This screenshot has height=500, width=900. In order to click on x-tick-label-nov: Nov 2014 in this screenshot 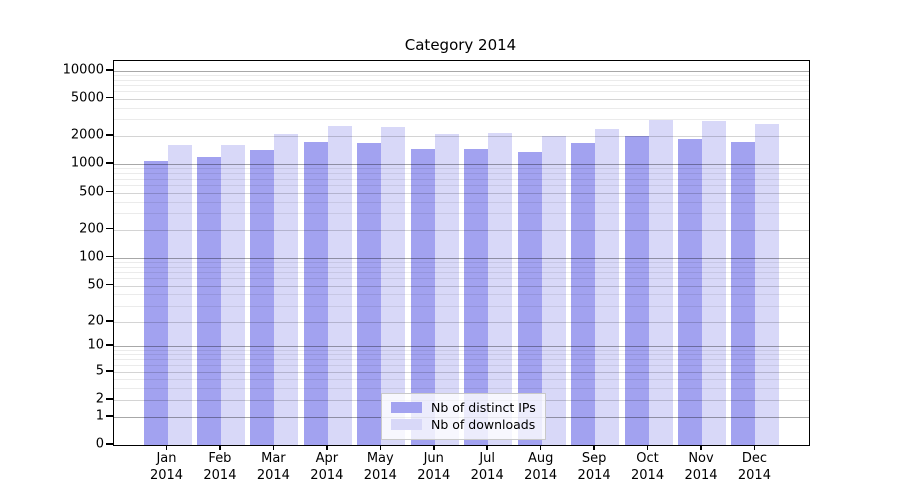, I will do `click(701, 467)`.